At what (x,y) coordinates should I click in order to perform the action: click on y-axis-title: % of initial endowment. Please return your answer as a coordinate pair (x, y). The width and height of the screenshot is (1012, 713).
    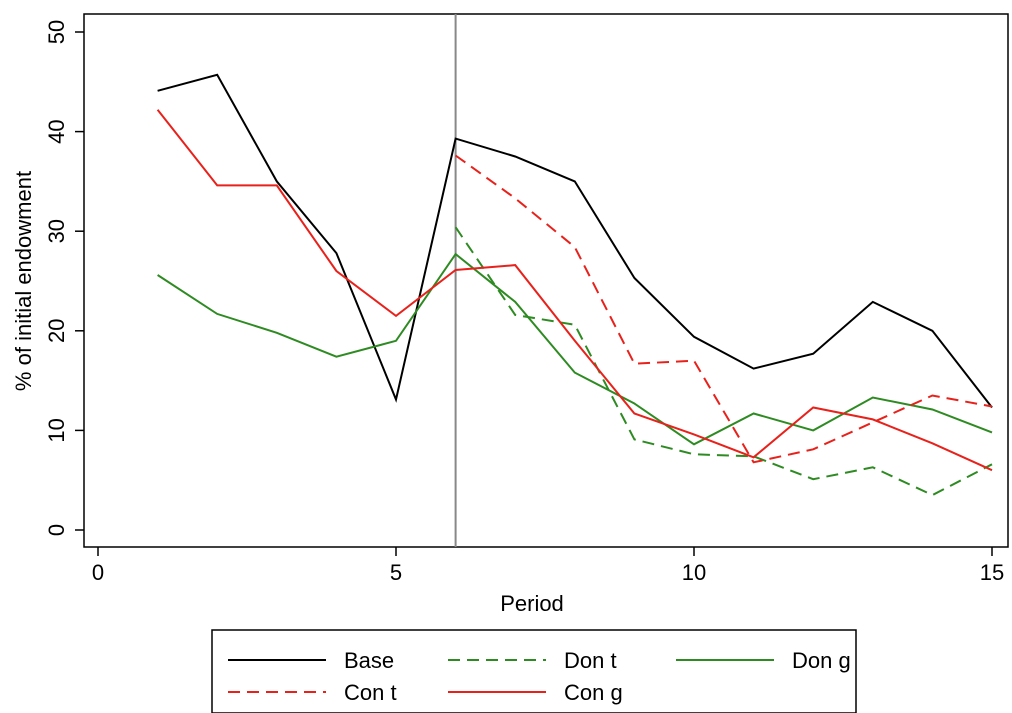
    Looking at the image, I should click on (23, 281).